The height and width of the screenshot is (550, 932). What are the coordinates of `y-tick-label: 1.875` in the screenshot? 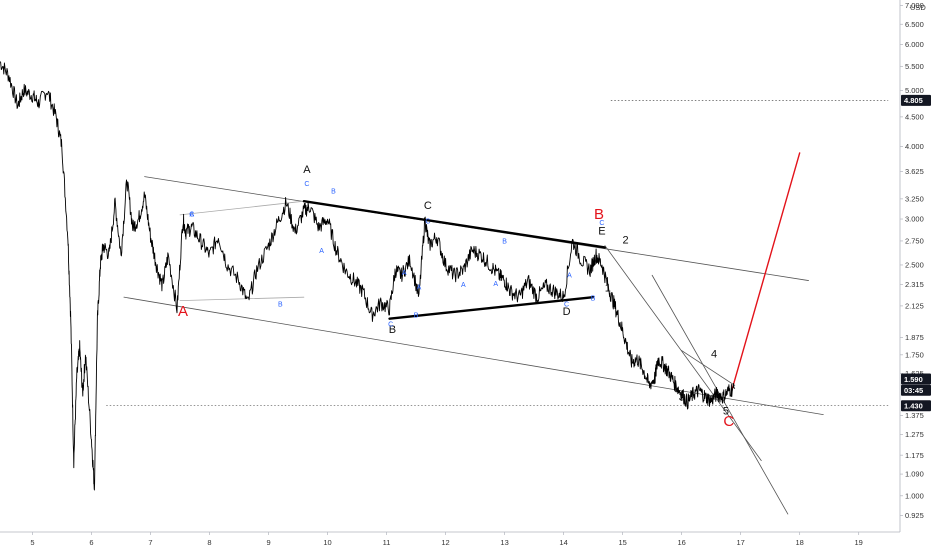 It's located at (914, 337).